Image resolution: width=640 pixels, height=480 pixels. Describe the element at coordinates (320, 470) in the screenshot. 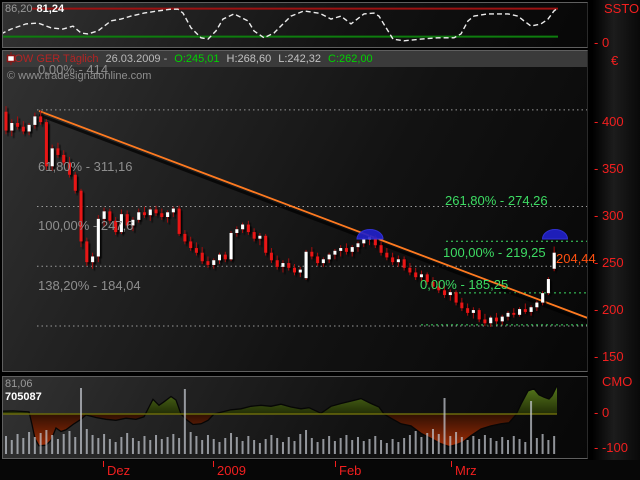

I see `time-axis` at that location.